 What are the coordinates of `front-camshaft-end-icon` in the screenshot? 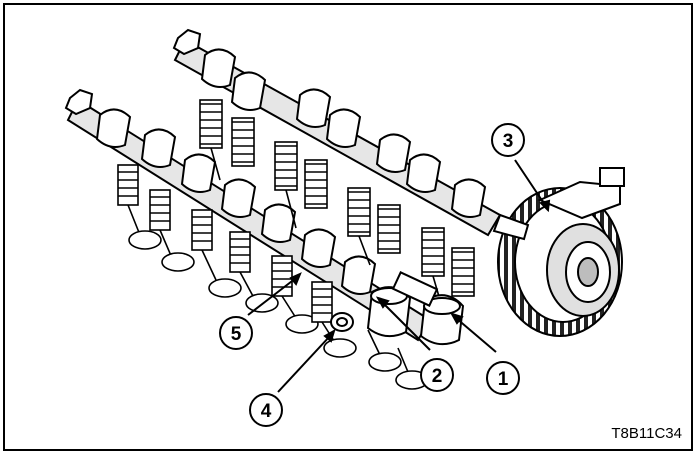 It's located at (79, 102).